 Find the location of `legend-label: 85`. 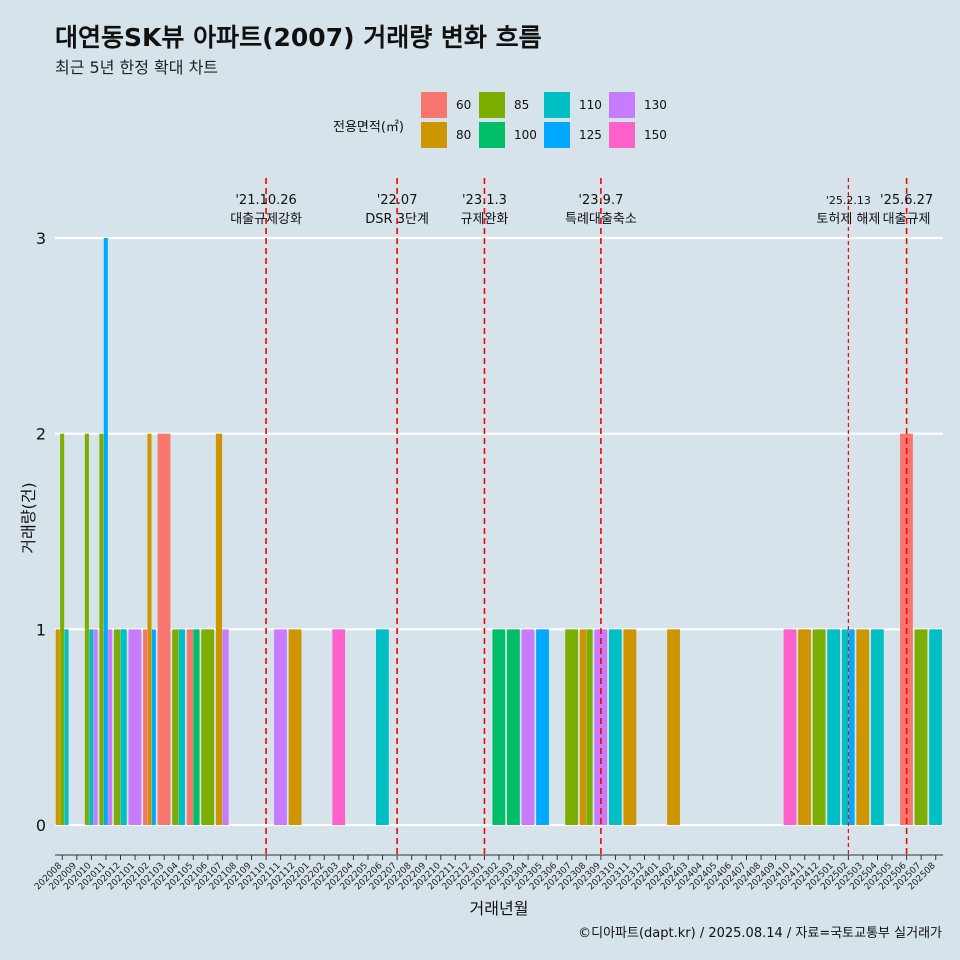

legend-label: 85 is located at coordinates (522, 105).